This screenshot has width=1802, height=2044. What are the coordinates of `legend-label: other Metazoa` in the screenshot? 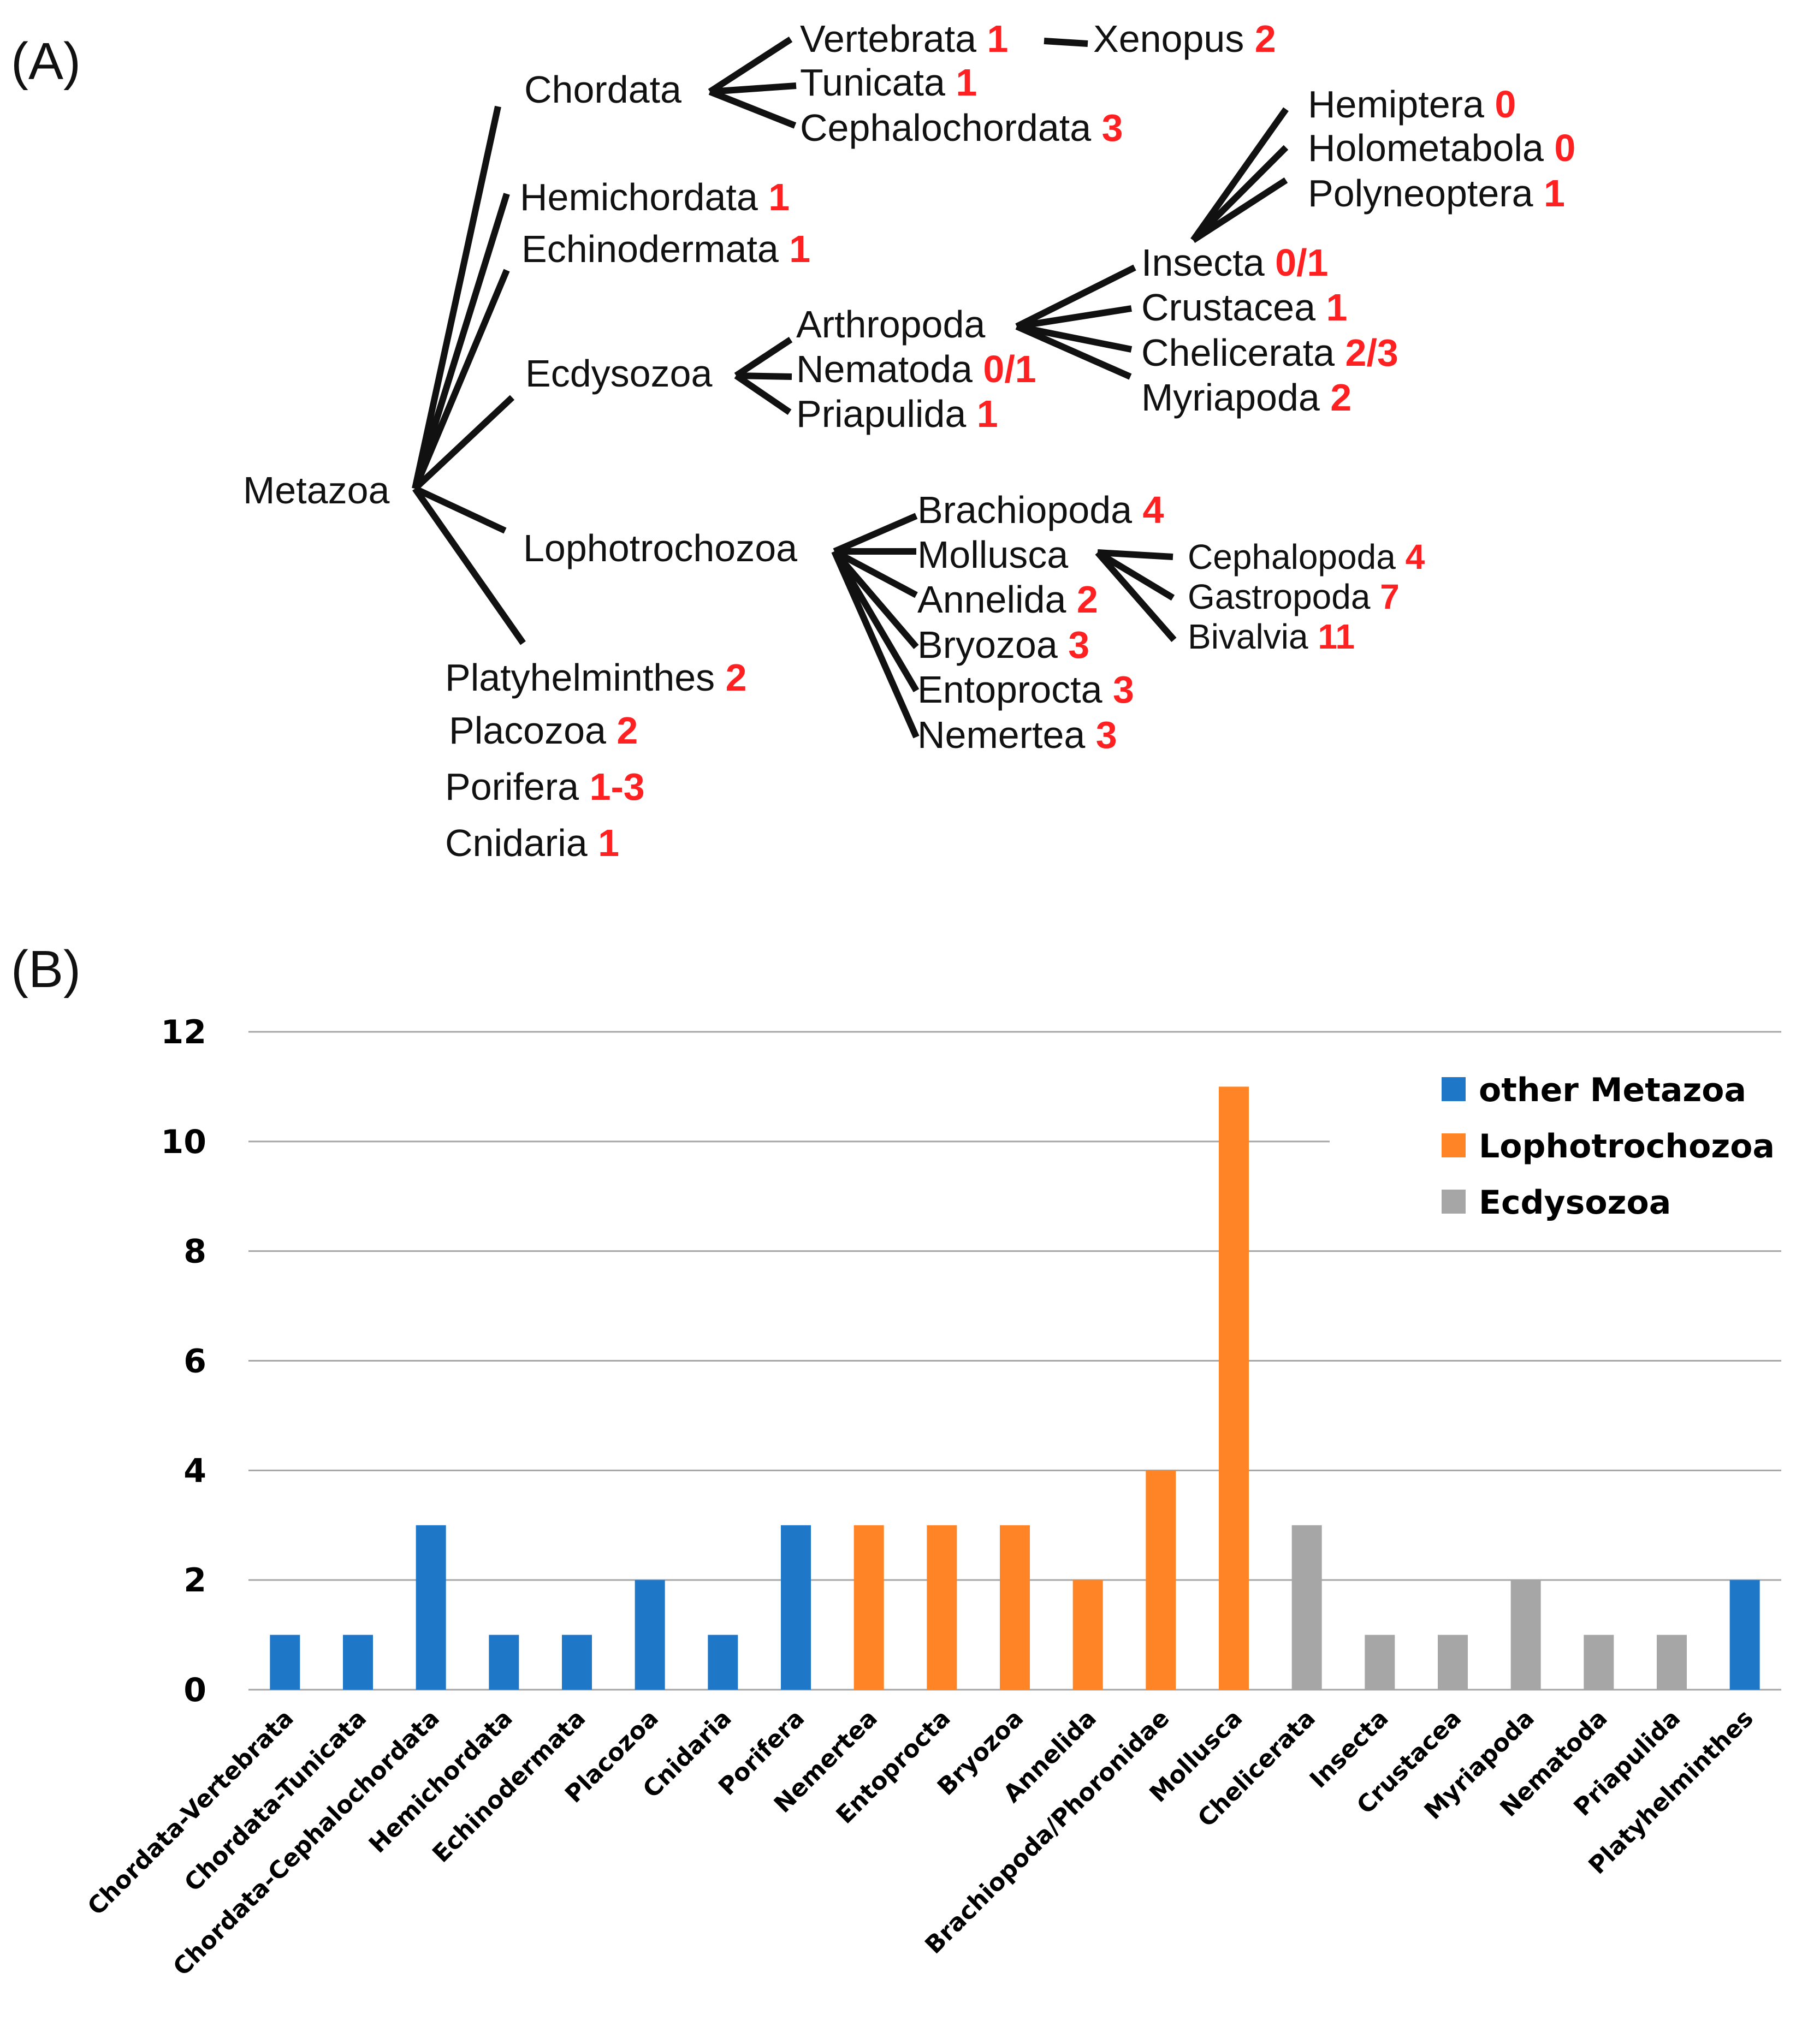 It's located at (1612, 1090).